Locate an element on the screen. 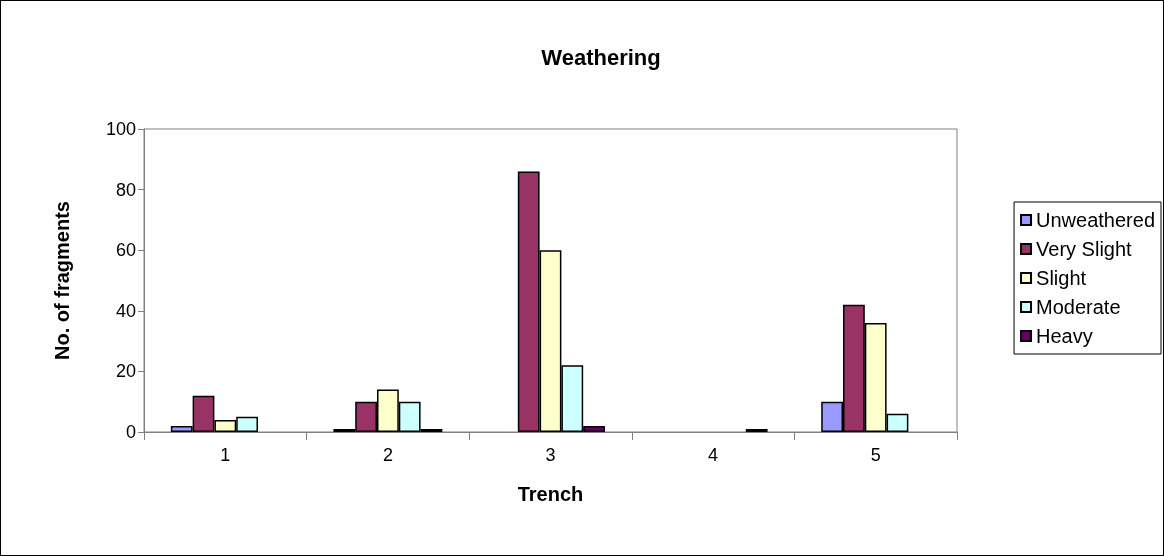 This screenshot has height=556, width=1164. x-tick-label: 5 is located at coordinates (875, 455).